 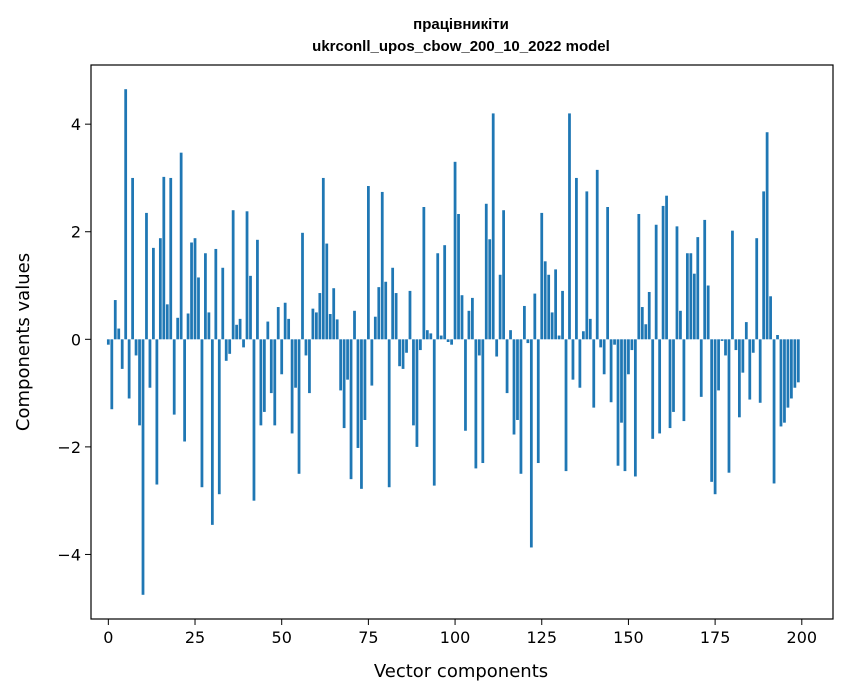 What do you see at coordinates (282, 637) in the screenshot?
I see `x-tick-label: 50` at bounding box center [282, 637].